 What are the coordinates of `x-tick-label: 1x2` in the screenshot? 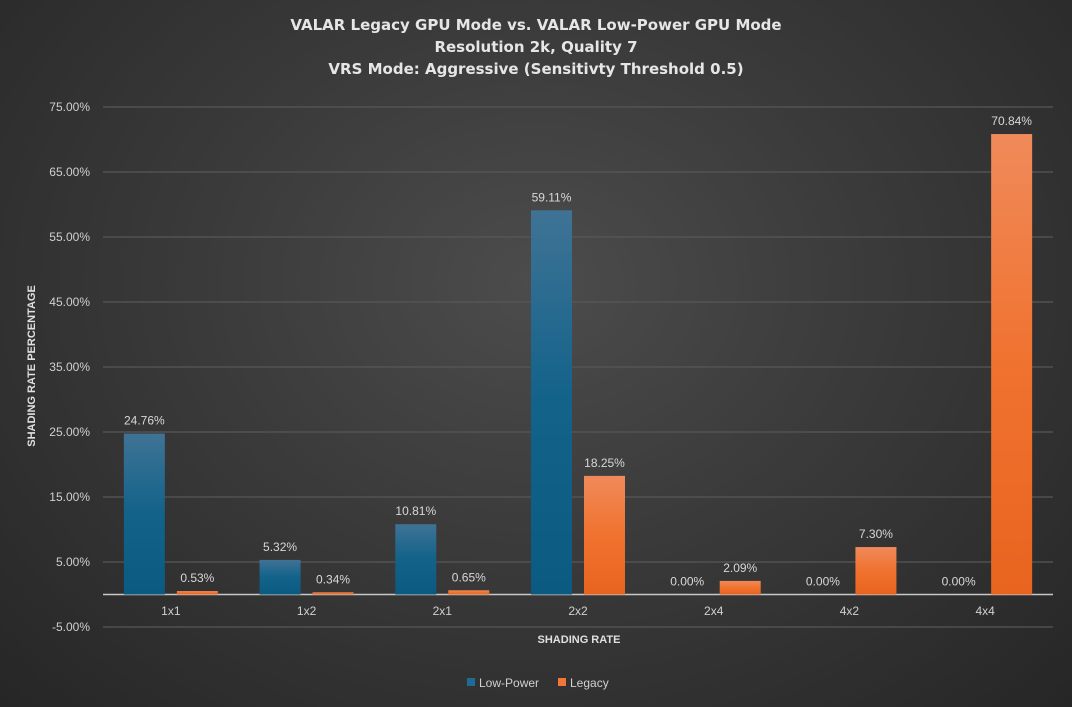 It's located at (307, 611).